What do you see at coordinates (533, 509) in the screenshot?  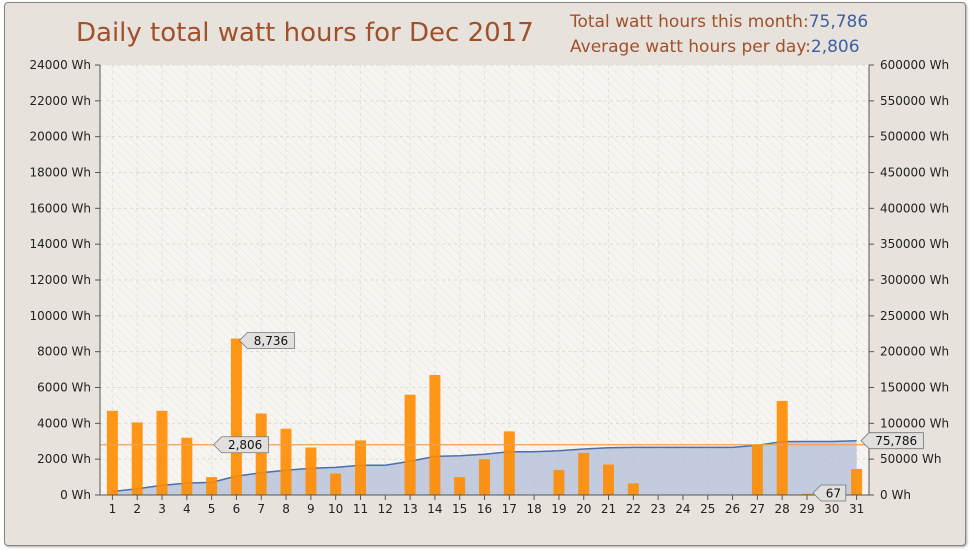 I see `x-tick-label: 18` at bounding box center [533, 509].